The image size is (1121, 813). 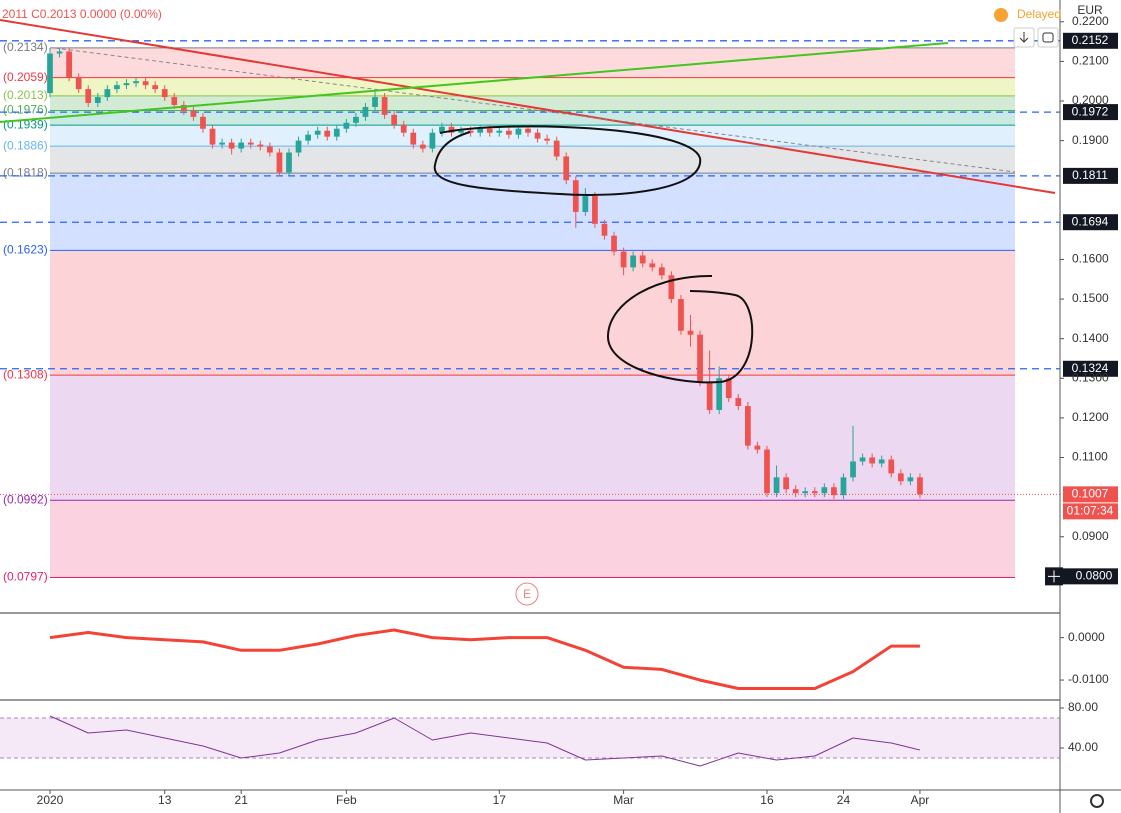 What do you see at coordinates (25, 499) in the screenshot?
I see `fib-level-label: (0.0992)` at bounding box center [25, 499].